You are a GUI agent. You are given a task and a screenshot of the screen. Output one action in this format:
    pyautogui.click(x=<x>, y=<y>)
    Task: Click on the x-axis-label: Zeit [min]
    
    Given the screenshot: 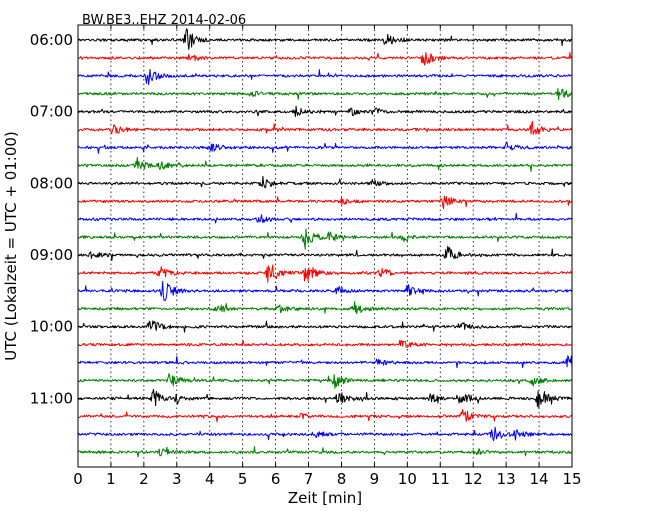 What is the action you would take?
    pyautogui.click(x=325, y=498)
    